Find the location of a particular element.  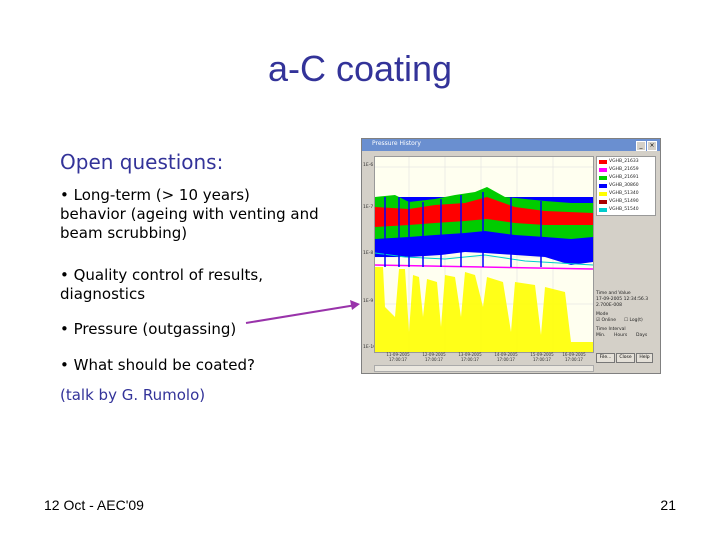

value-readout: 2.700E-008 is located at coordinates (609, 305).